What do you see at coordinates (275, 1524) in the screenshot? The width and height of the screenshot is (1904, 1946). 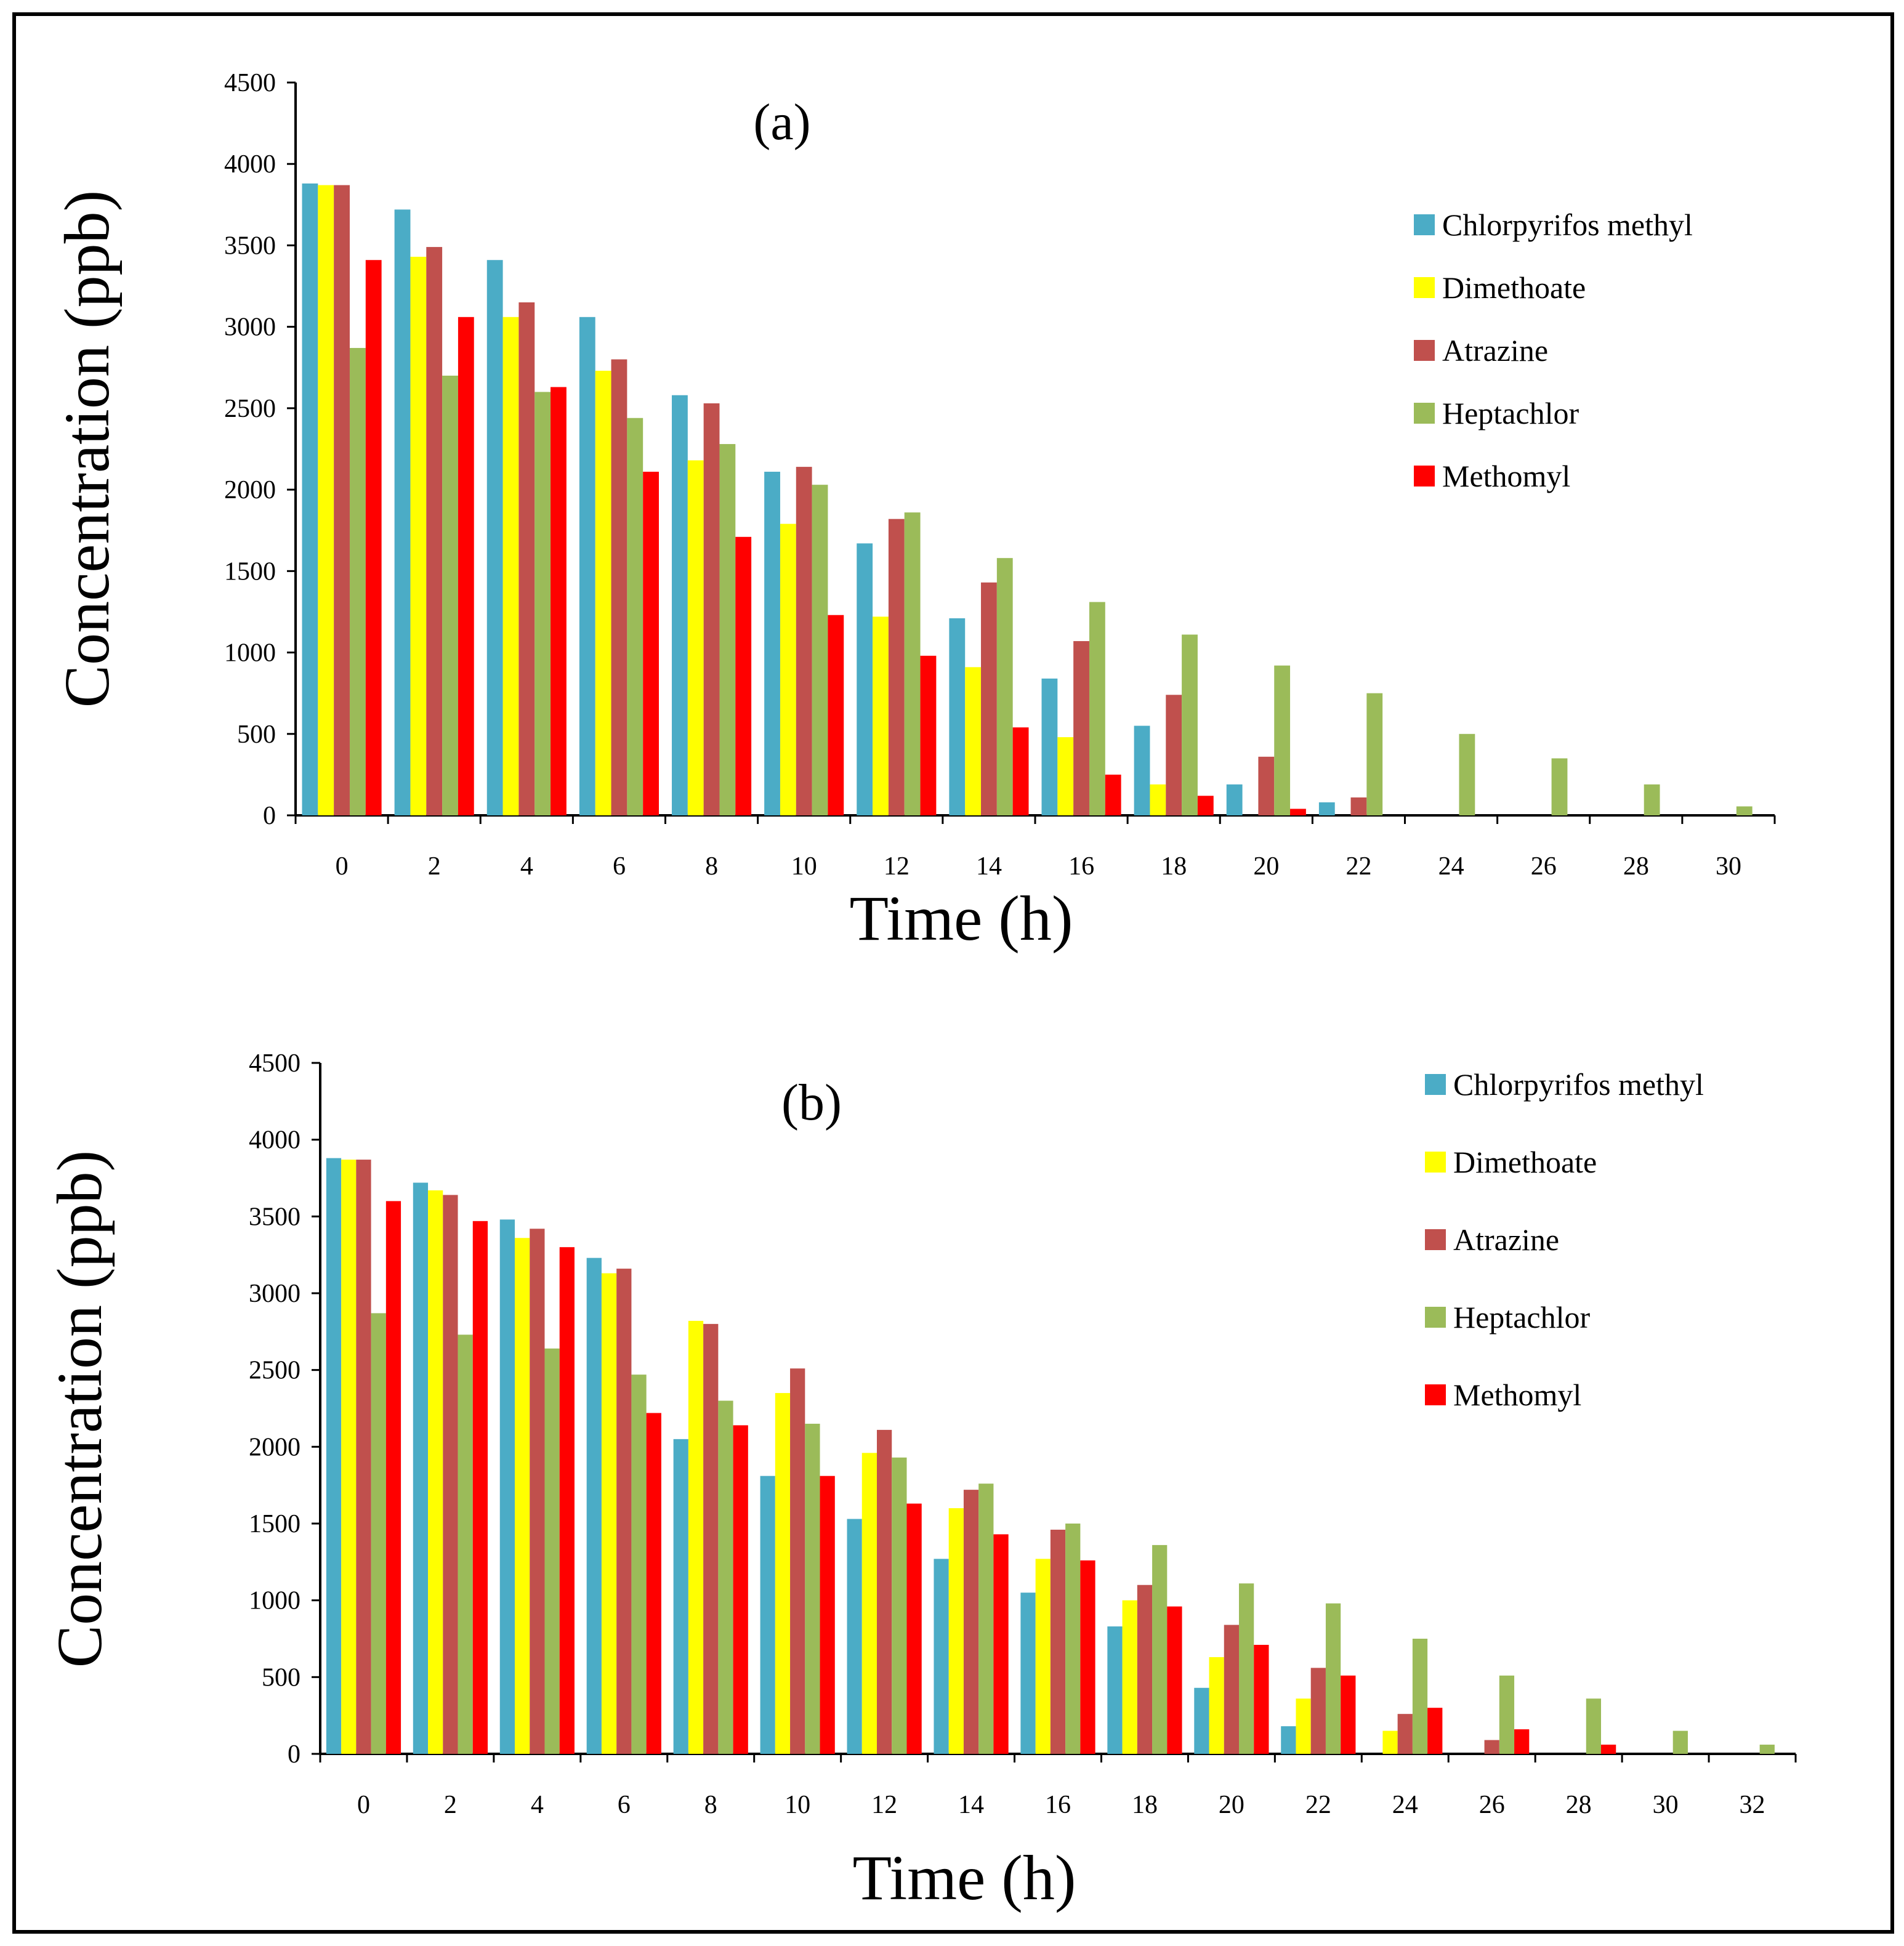 I see `y-tick-label: 1500` at bounding box center [275, 1524].